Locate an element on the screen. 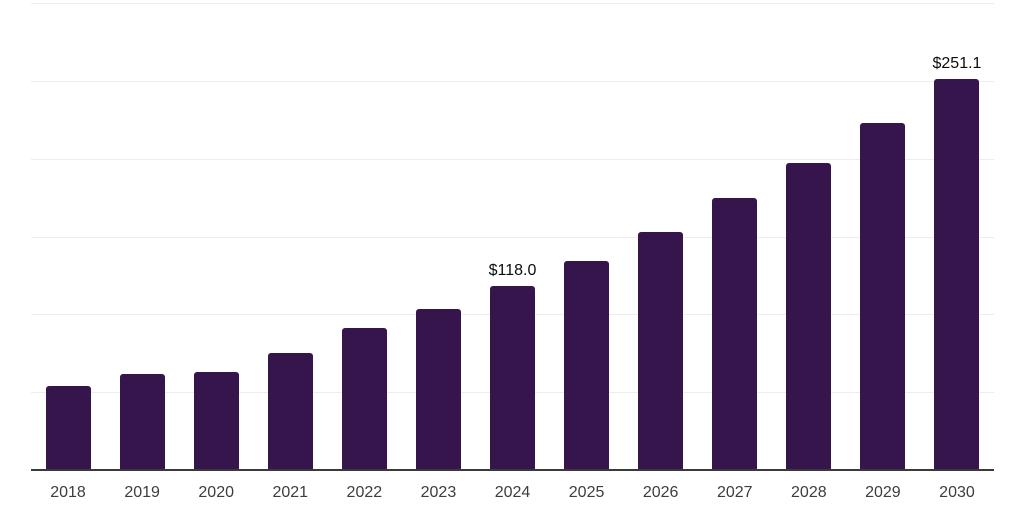 This screenshot has width=1024, height=512. bar-slot-2026 is located at coordinates (661, 236).